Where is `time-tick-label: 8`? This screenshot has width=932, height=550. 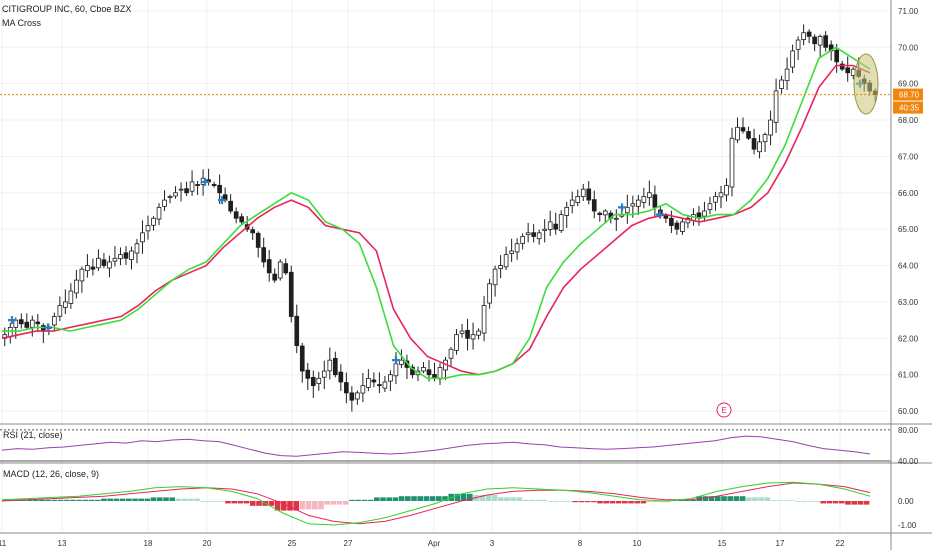
time-tick-label: 8 is located at coordinates (580, 543).